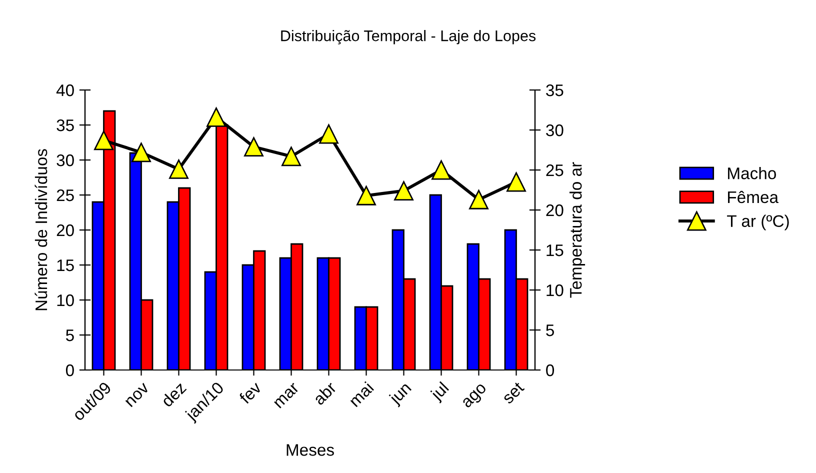  Describe the element at coordinates (361, 394) in the screenshot. I see `x-tick-label: mai` at that location.